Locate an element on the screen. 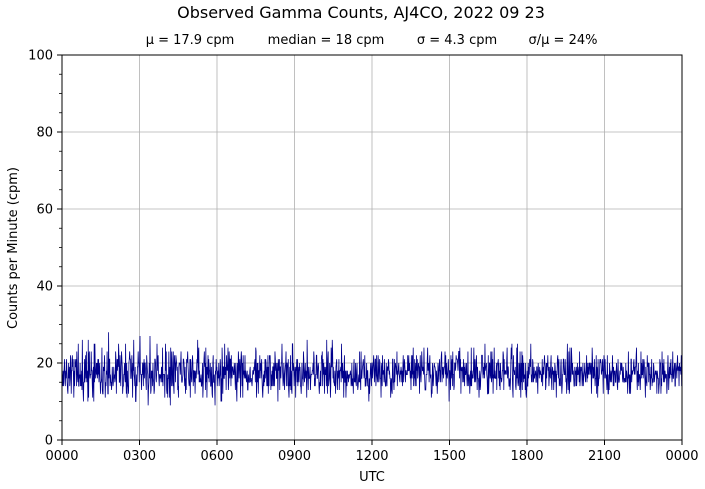  y-tick-label-2: 40 is located at coordinates (44, 287).